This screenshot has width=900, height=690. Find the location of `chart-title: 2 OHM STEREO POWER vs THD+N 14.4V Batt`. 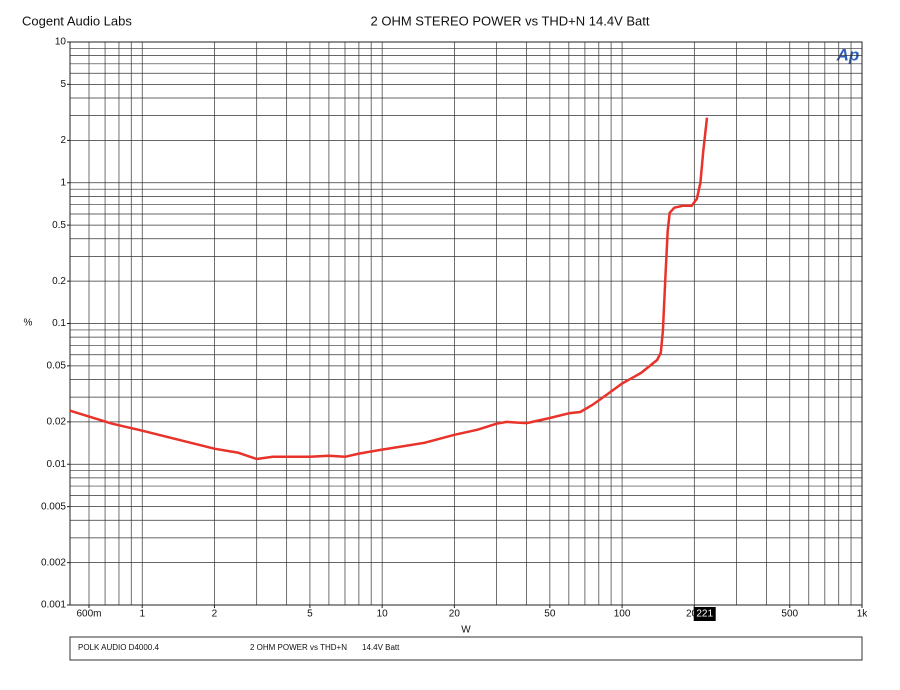

chart-title: 2 OHM STEREO POWER vs THD+N 14.4V Batt is located at coordinates (510, 20).